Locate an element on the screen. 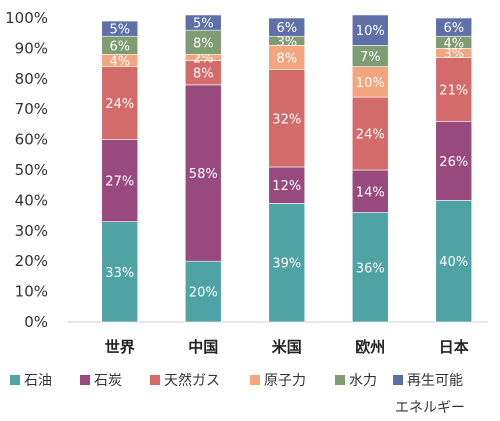 The image size is (500, 421). x-axis: 世界 中国 米国 欧州 日本 is located at coordinates (287, 347).